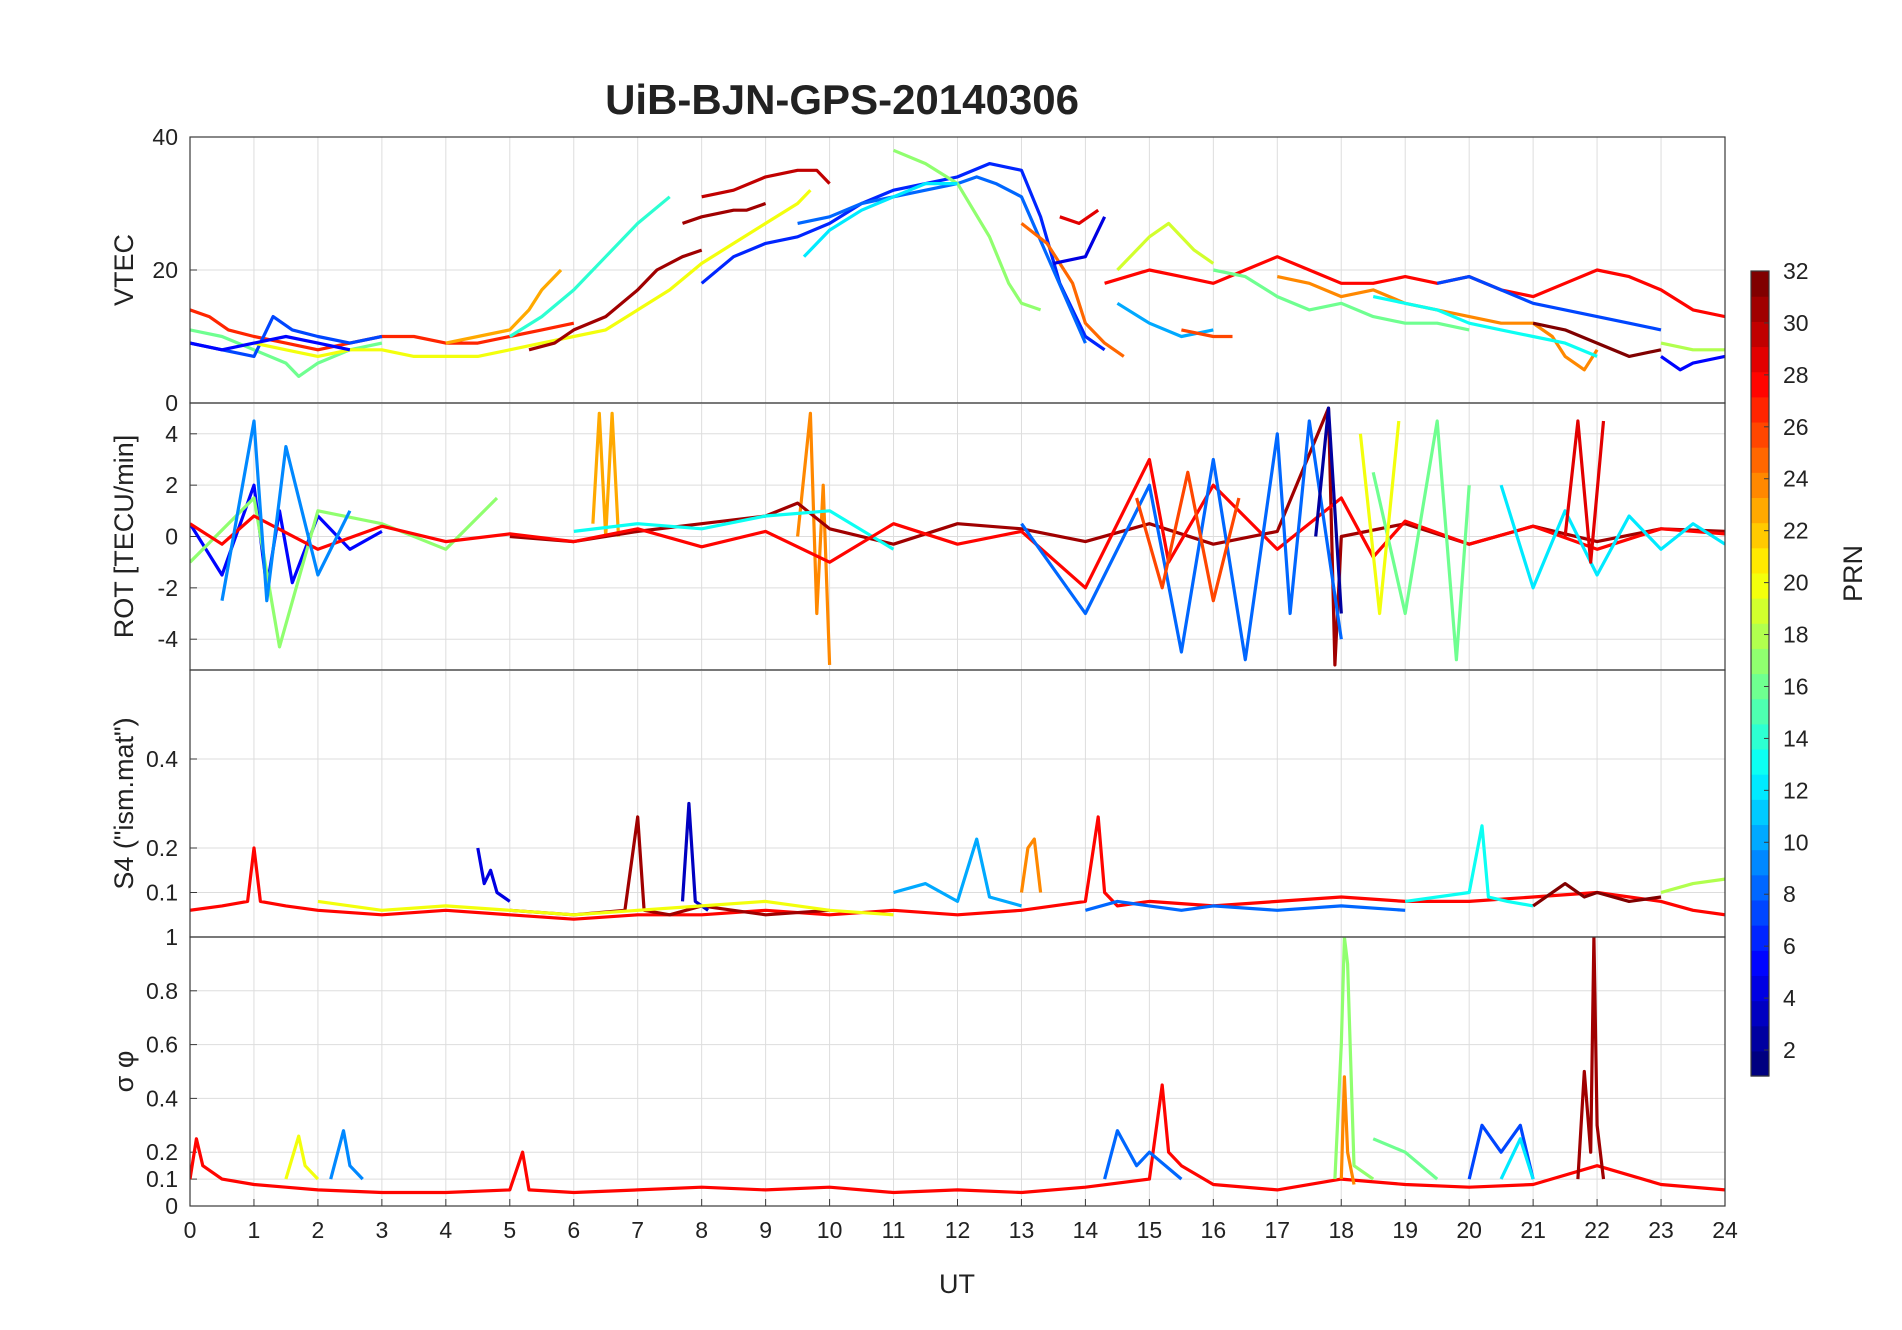 The width and height of the screenshot is (1902, 1330). Describe the element at coordinates (509, 1230) in the screenshot. I see `x-tick-label: 5` at that location.